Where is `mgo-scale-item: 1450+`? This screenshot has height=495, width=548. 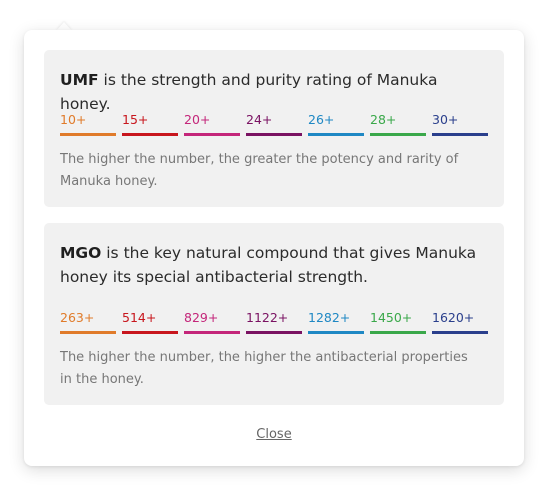 mgo-scale-item: 1450+ is located at coordinates (398, 322).